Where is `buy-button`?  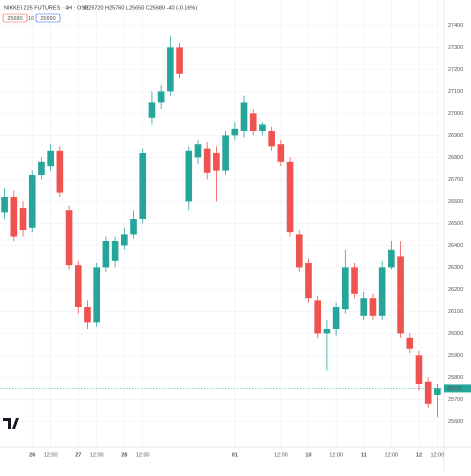 buy-button is located at coordinates (48, 18).